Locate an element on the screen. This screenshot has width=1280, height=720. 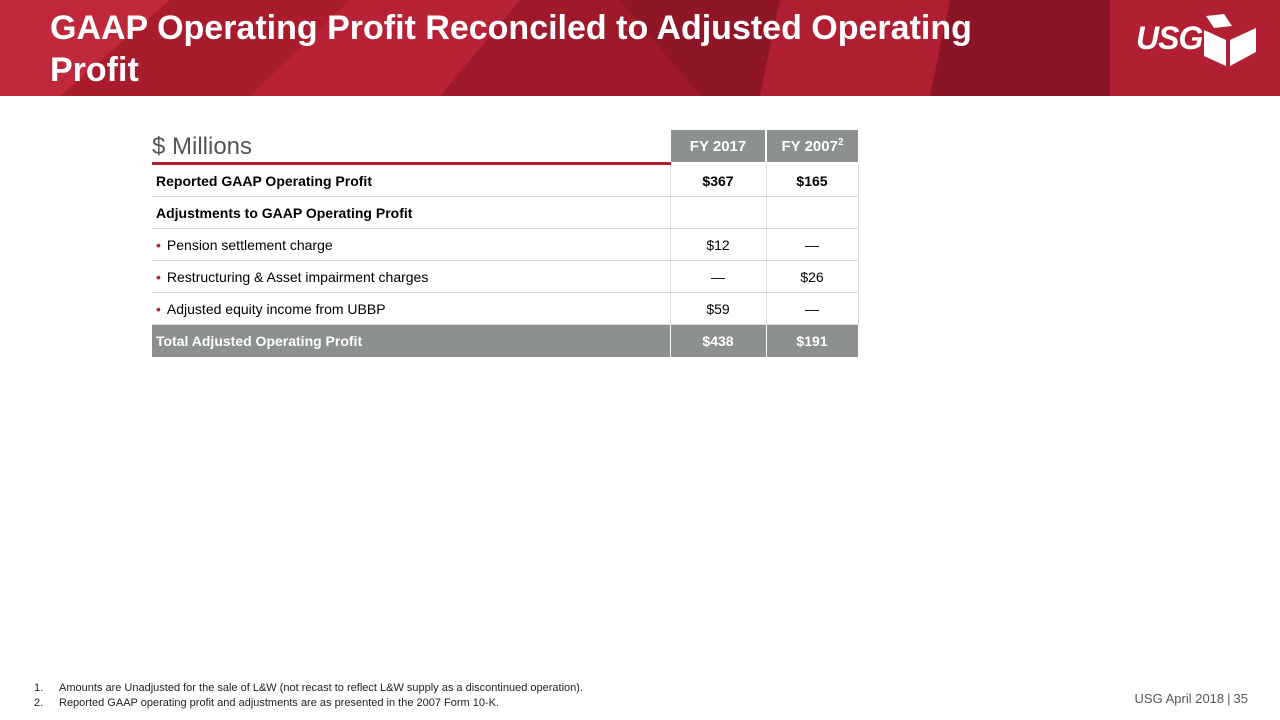
logo-text: USG is located at coordinates (1169, 38).